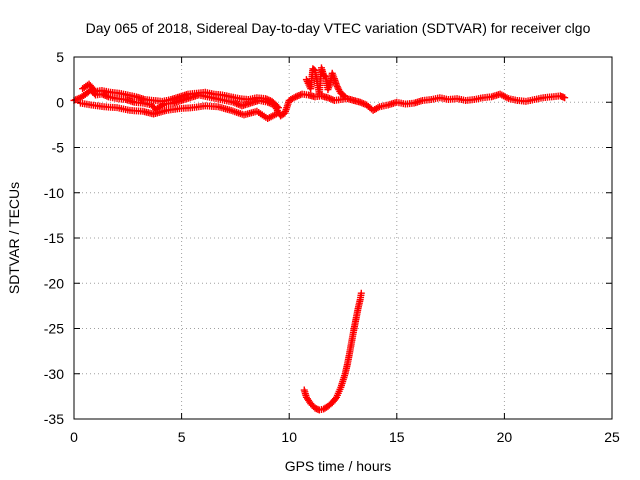 Image resolution: width=640 pixels, height=480 pixels. I want to click on y-tick-label: -30, so click(54, 374).